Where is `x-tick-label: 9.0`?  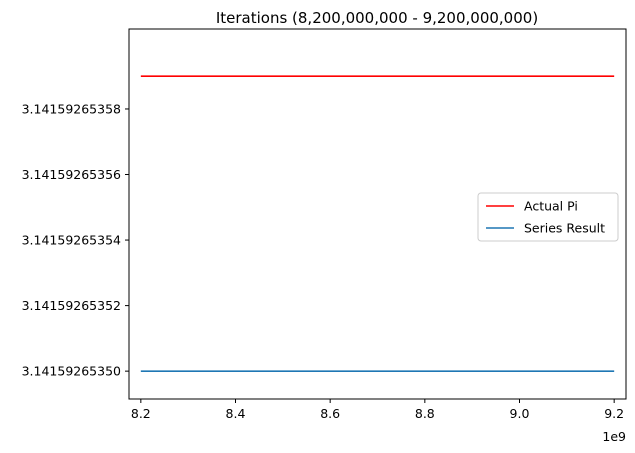 x-tick-label: 9.0 is located at coordinates (520, 413).